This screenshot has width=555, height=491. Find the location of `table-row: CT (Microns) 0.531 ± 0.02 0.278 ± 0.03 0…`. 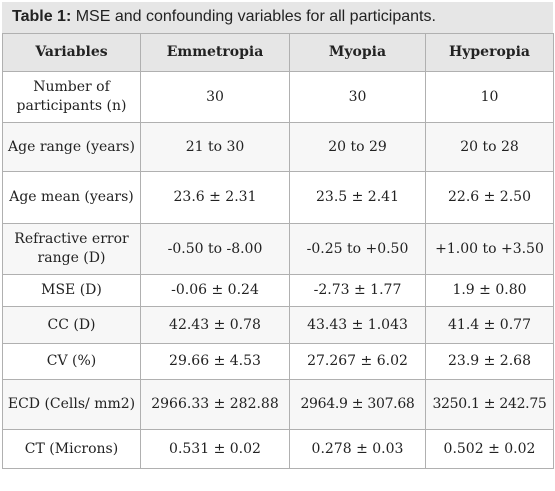

table-row: CT (Microns) 0.531 ± 0.02 0.278 ± 0.03 0… is located at coordinates (278, 449).